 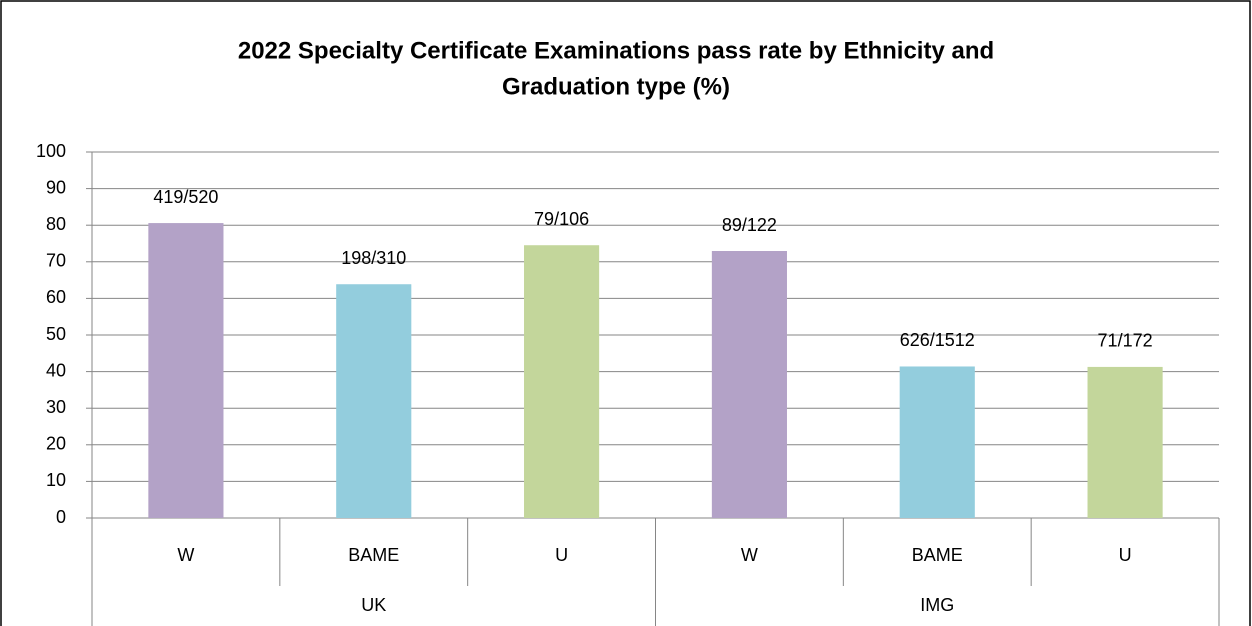 What do you see at coordinates (937, 605) in the screenshot?
I see `group-label: IMG` at bounding box center [937, 605].